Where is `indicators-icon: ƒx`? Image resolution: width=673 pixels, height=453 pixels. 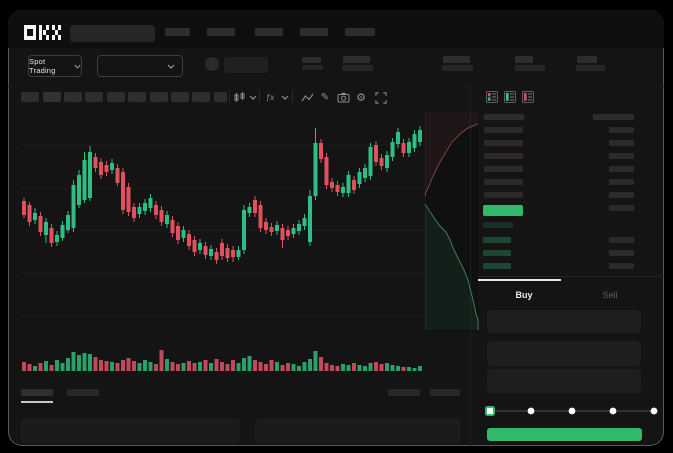 indicators-icon: ƒx is located at coordinates (270, 97).